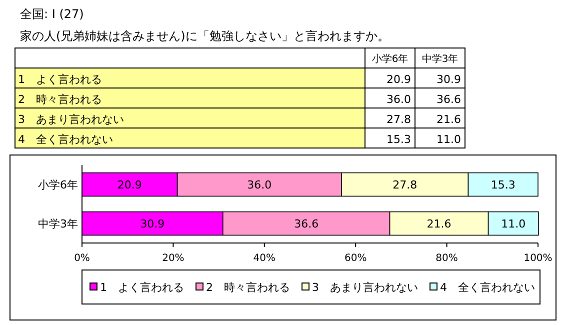 The image size is (581, 325). I want to click on x-tick-label: 40%, so click(264, 258).